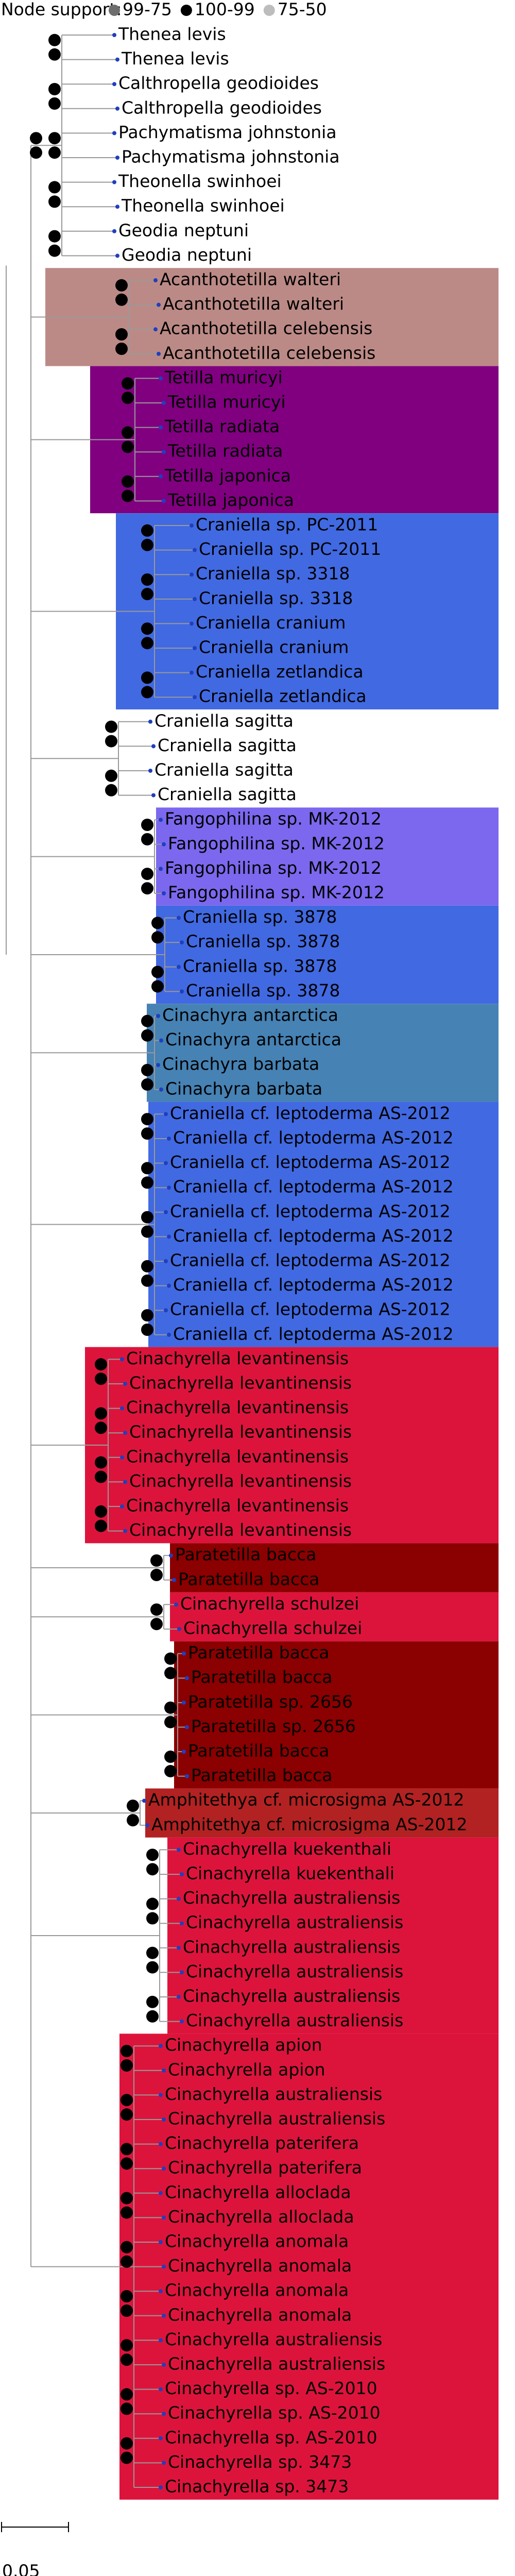 This screenshot has height=2576, width=515. Describe the element at coordinates (218, 83) in the screenshot. I see `taxon-label: Calthropella geodioides` at that location.